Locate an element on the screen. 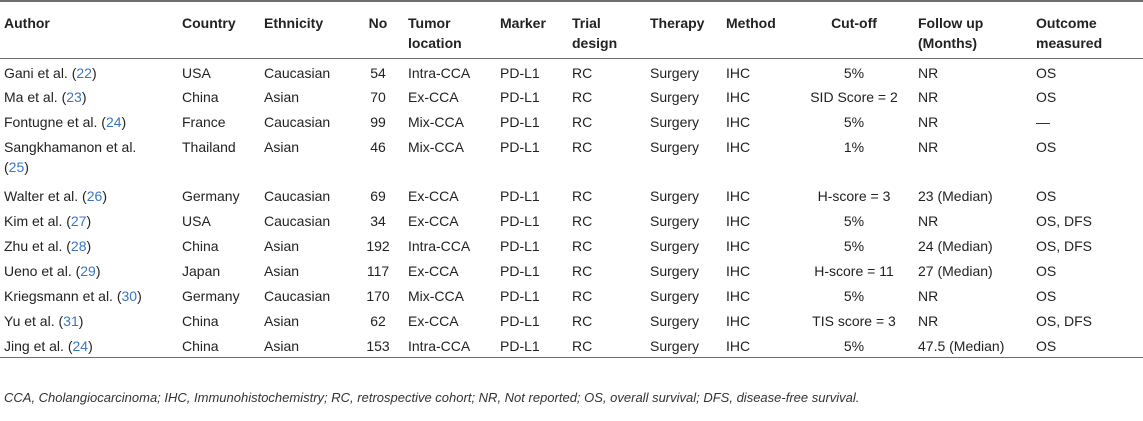 This screenshot has width=1143, height=421. reference-link: 27 is located at coordinates (78, 221).